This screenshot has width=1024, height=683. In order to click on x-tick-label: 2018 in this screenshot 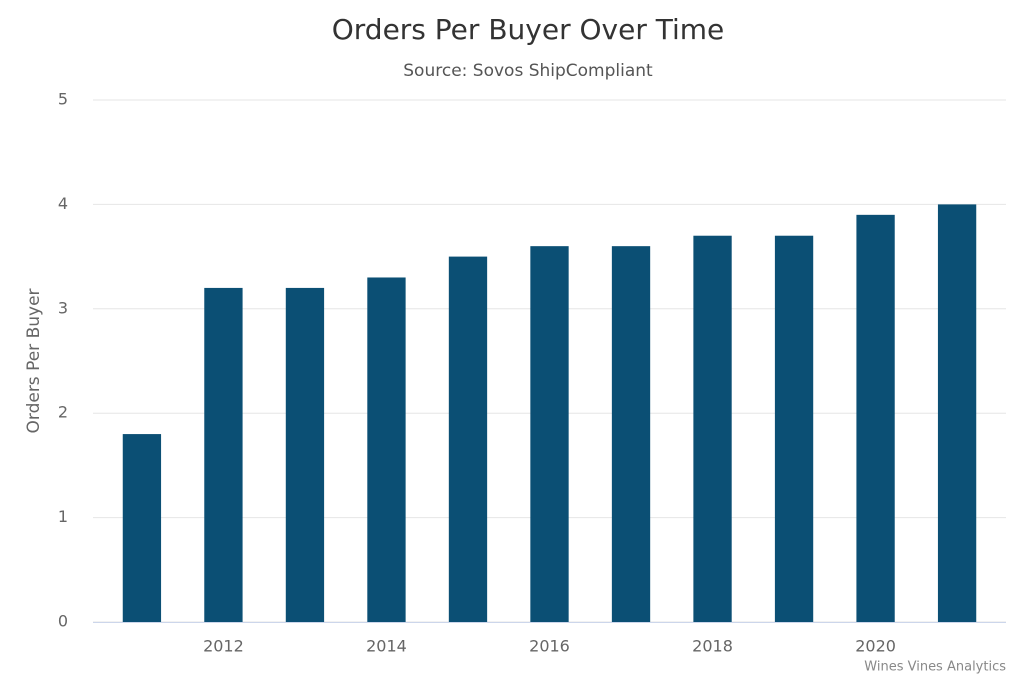, I will do `click(712, 646)`.